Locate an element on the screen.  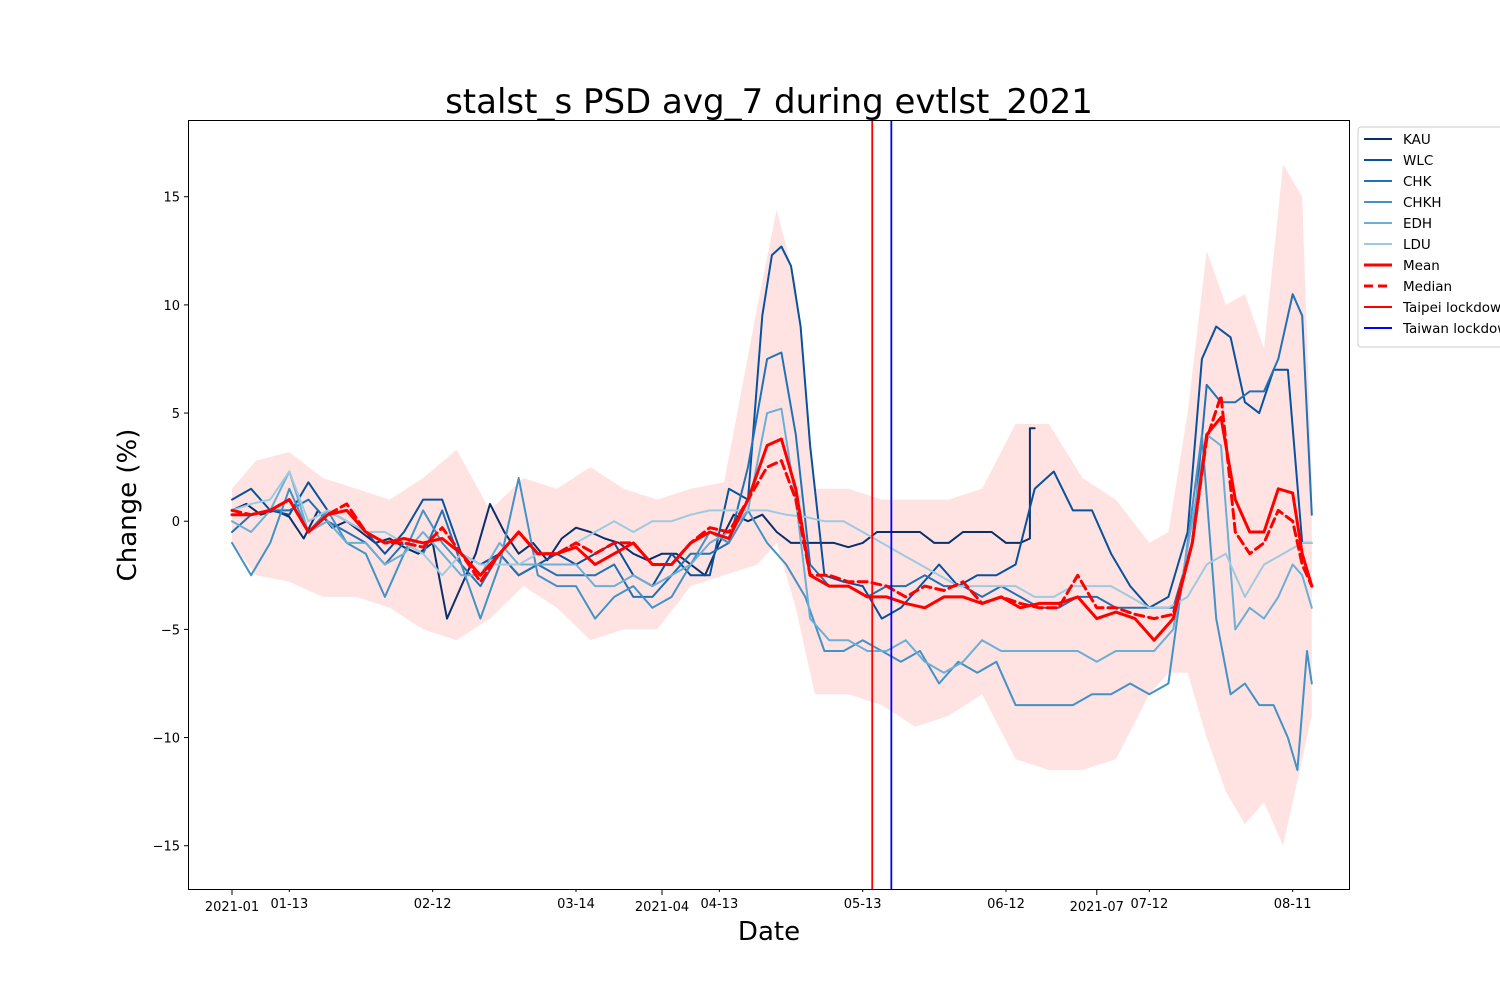
legend-box is located at coordinates (1428, 237).